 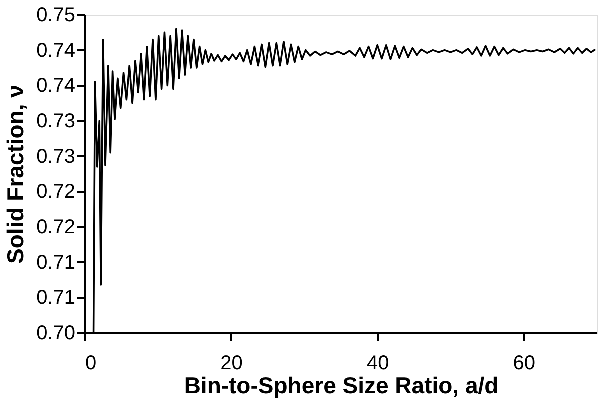 I want to click on x-axis-title: Bin-to-Sphere Size Ratio, a/d, so click(x=341, y=385).